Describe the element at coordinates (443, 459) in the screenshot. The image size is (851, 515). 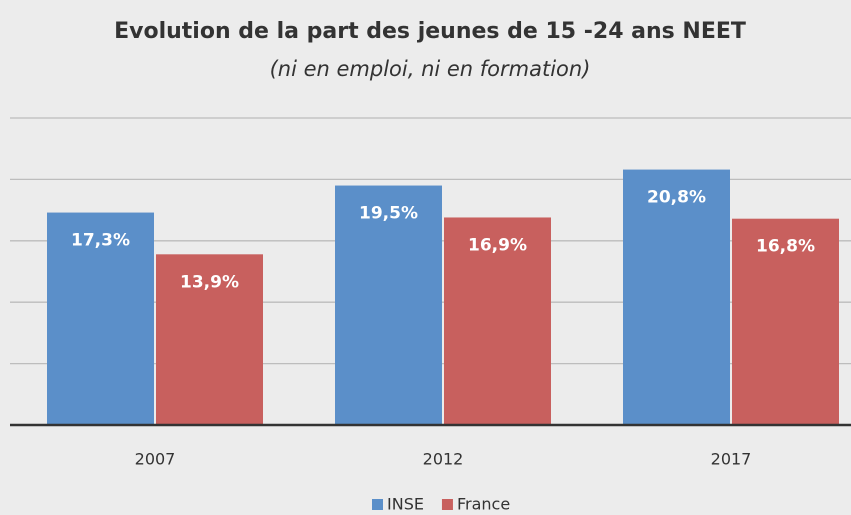
I see `x-tick-label: 2012` at that location.